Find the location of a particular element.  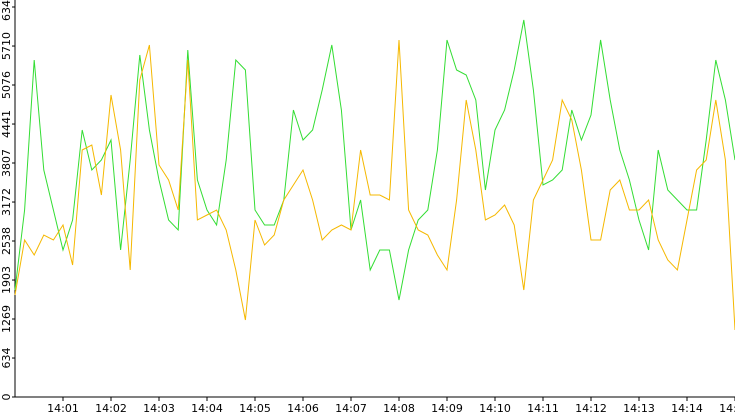

x-tick-label: 14:03 is located at coordinates (159, 408).